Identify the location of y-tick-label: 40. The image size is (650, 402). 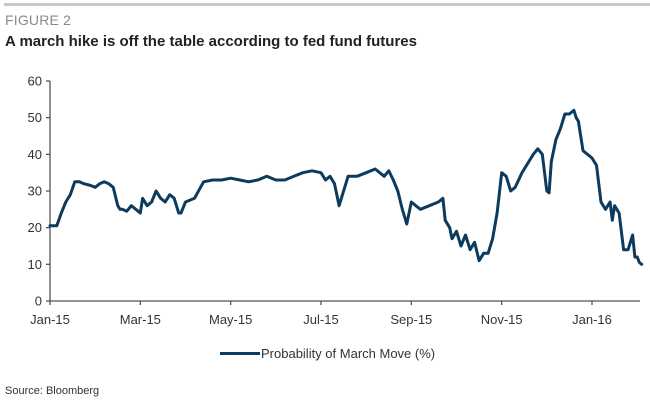
(35, 154).